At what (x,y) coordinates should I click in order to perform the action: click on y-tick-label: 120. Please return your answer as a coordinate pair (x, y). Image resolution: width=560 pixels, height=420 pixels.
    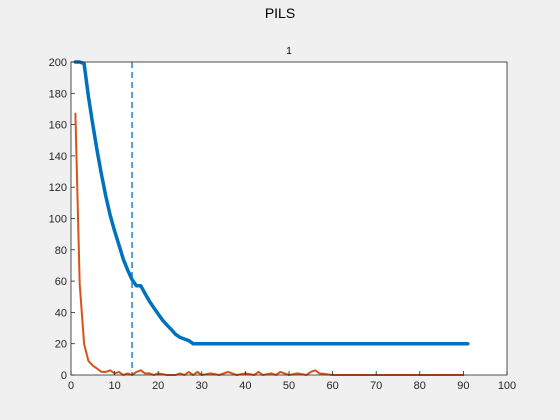
    Looking at the image, I should click on (58, 188).